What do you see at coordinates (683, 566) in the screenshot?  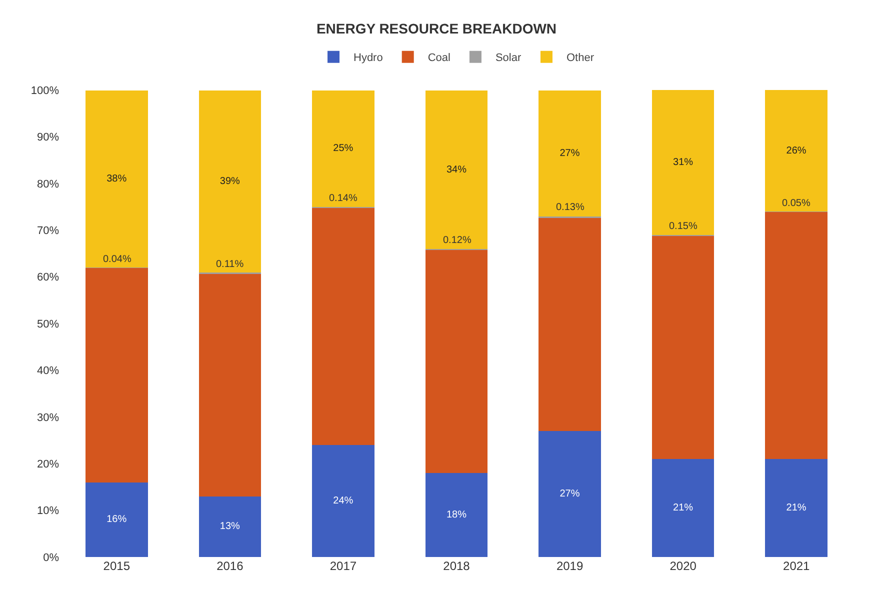 I see `x-tick-label: 2020` at bounding box center [683, 566].